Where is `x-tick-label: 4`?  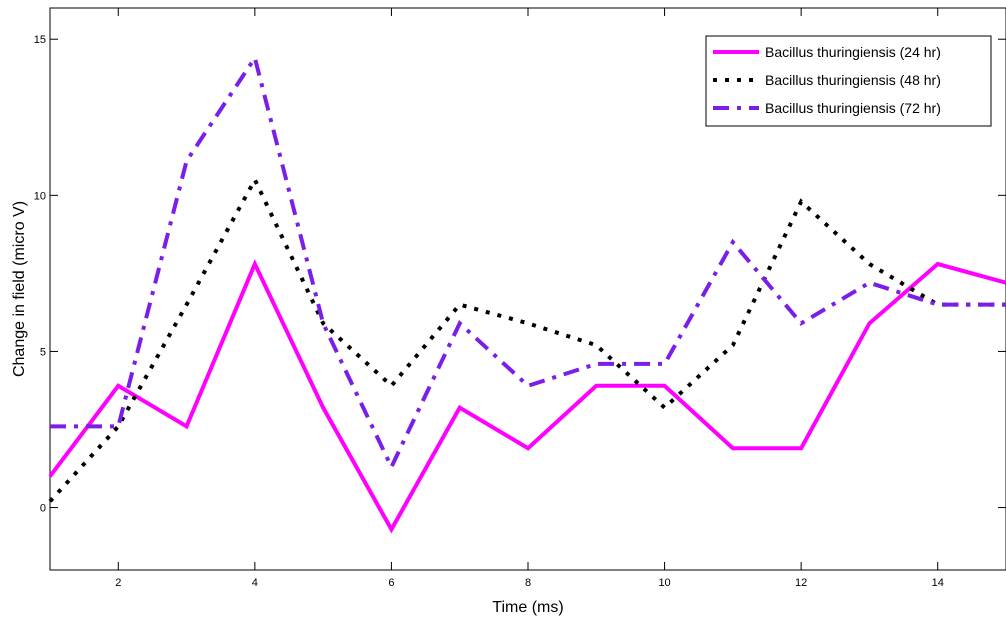 x-tick-label: 4 is located at coordinates (255, 583).